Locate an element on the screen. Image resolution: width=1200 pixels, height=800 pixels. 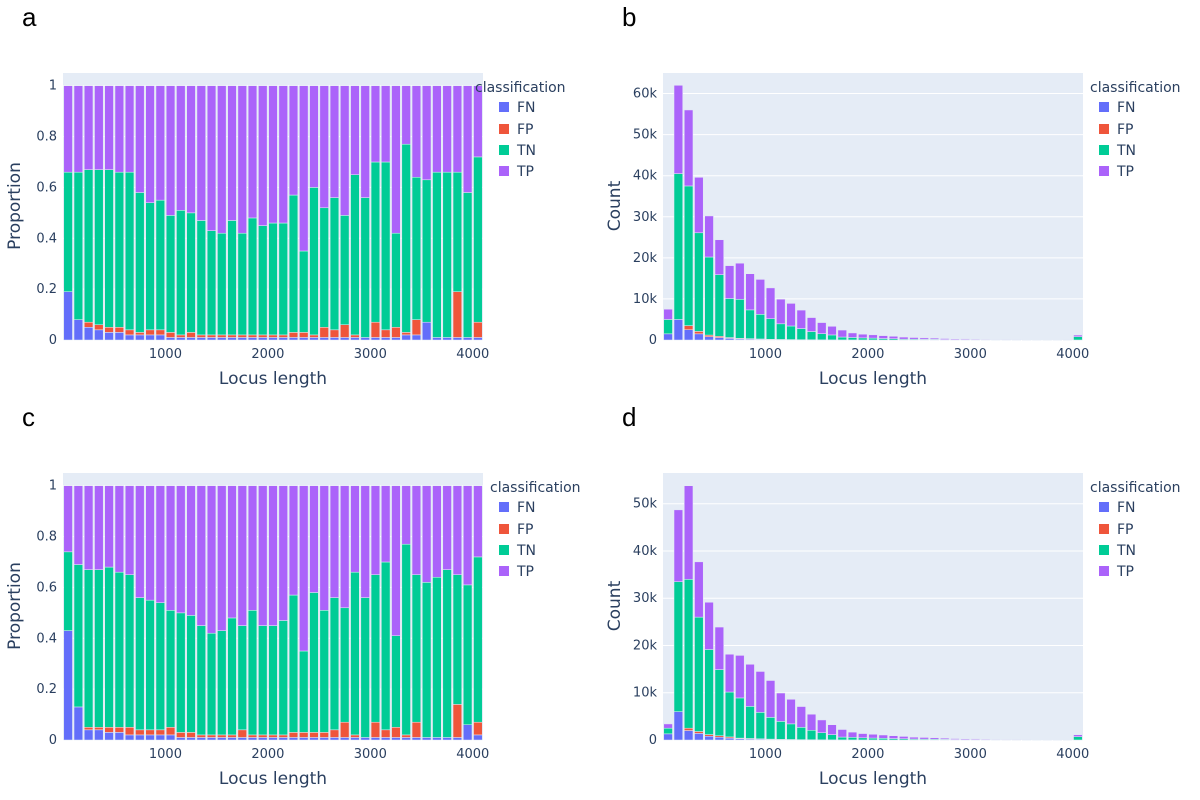
legend-swatch-tp-d is located at coordinates (1104, 571).